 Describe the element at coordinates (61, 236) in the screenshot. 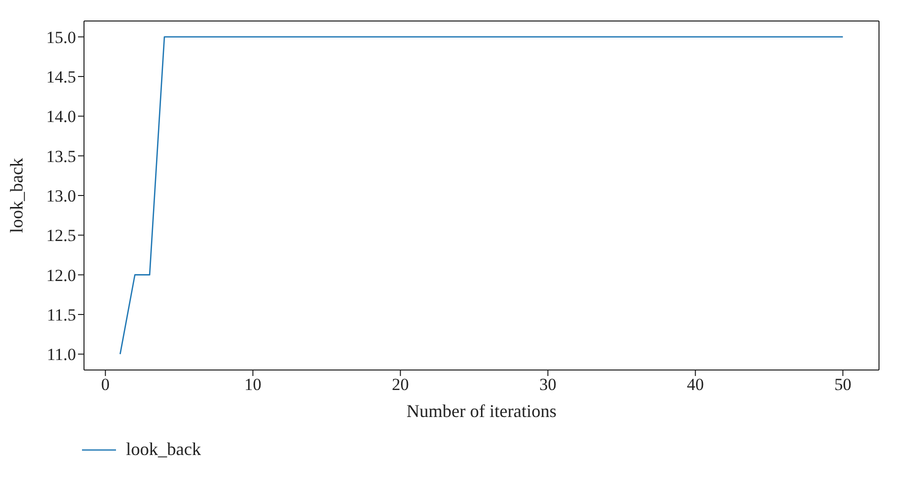

I see `y-tick-label: 12.5` at that location.